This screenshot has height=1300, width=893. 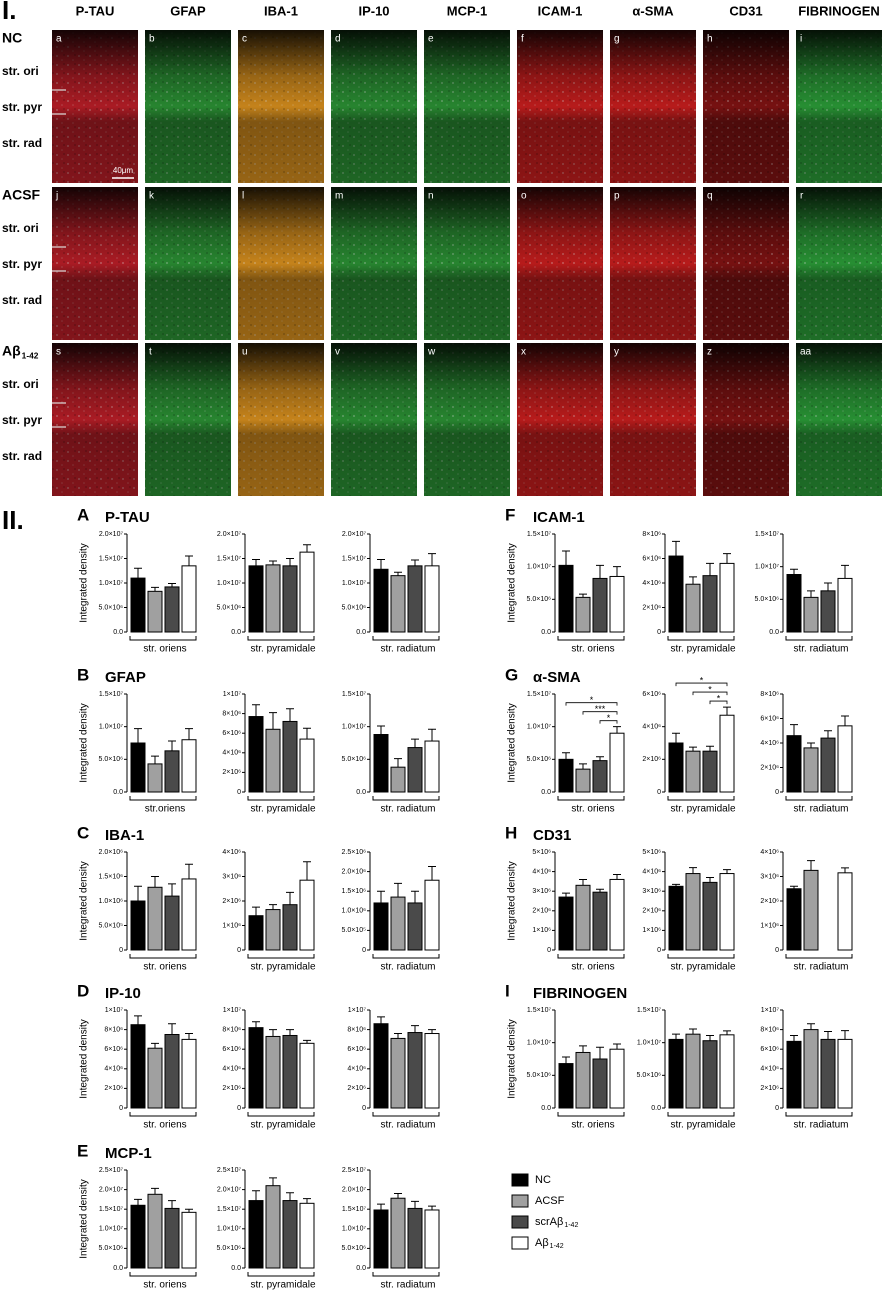 What do you see at coordinates (802, 196) in the screenshot?
I see `tile-letter: r` at bounding box center [802, 196].